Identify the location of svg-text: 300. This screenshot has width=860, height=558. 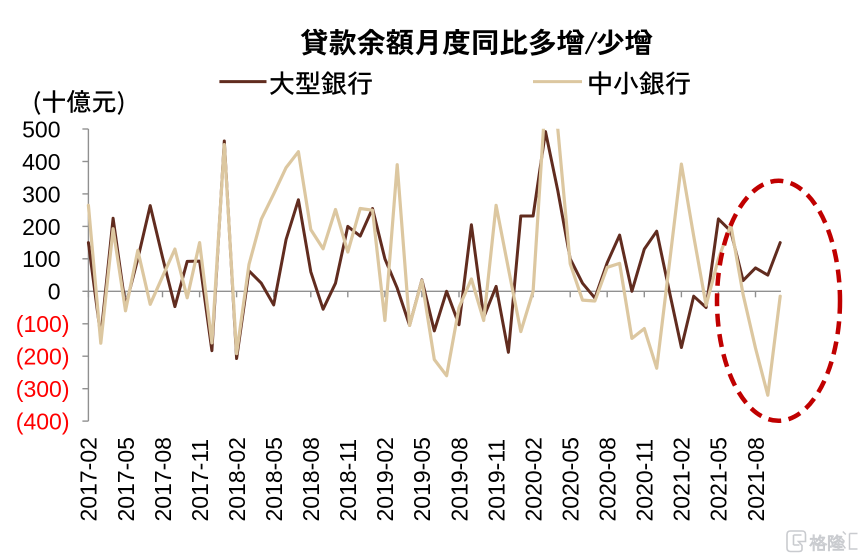
(41, 194).